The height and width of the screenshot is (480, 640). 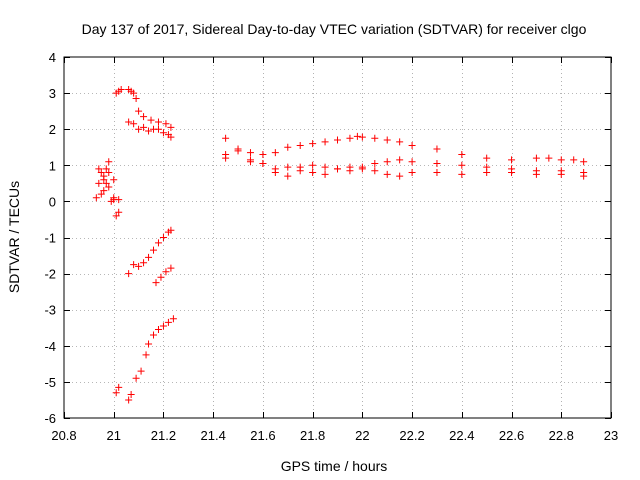 What do you see at coordinates (52, 165) in the screenshot?
I see `y-tick-label: 1` at bounding box center [52, 165].